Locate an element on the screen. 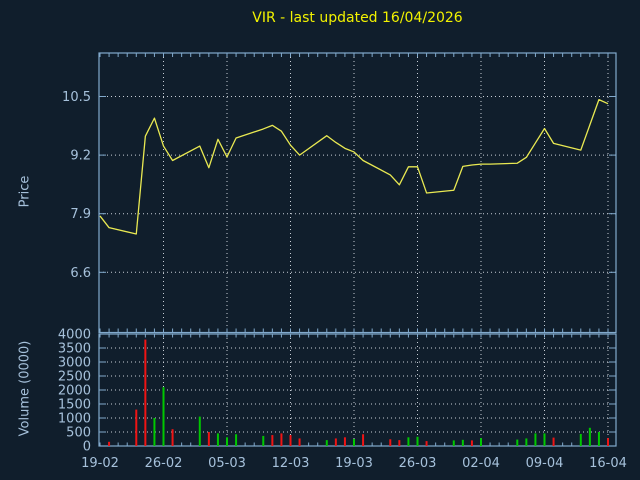  x-tick-label: 02-04 is located at coordinates (481, 463).